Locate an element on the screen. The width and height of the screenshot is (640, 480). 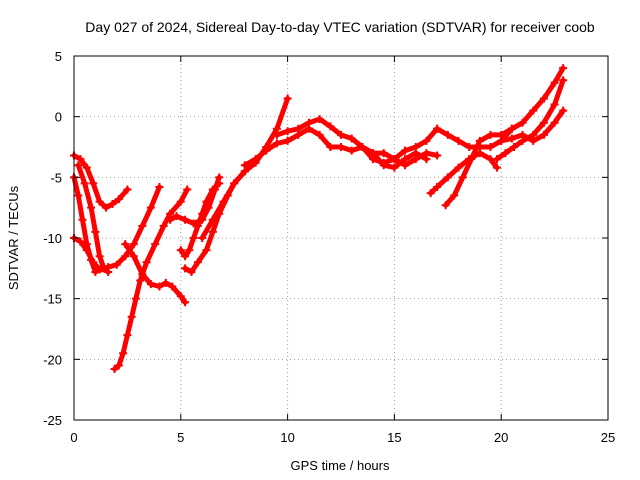
x-tick-label: 20 is located at coordinates (501, 437).